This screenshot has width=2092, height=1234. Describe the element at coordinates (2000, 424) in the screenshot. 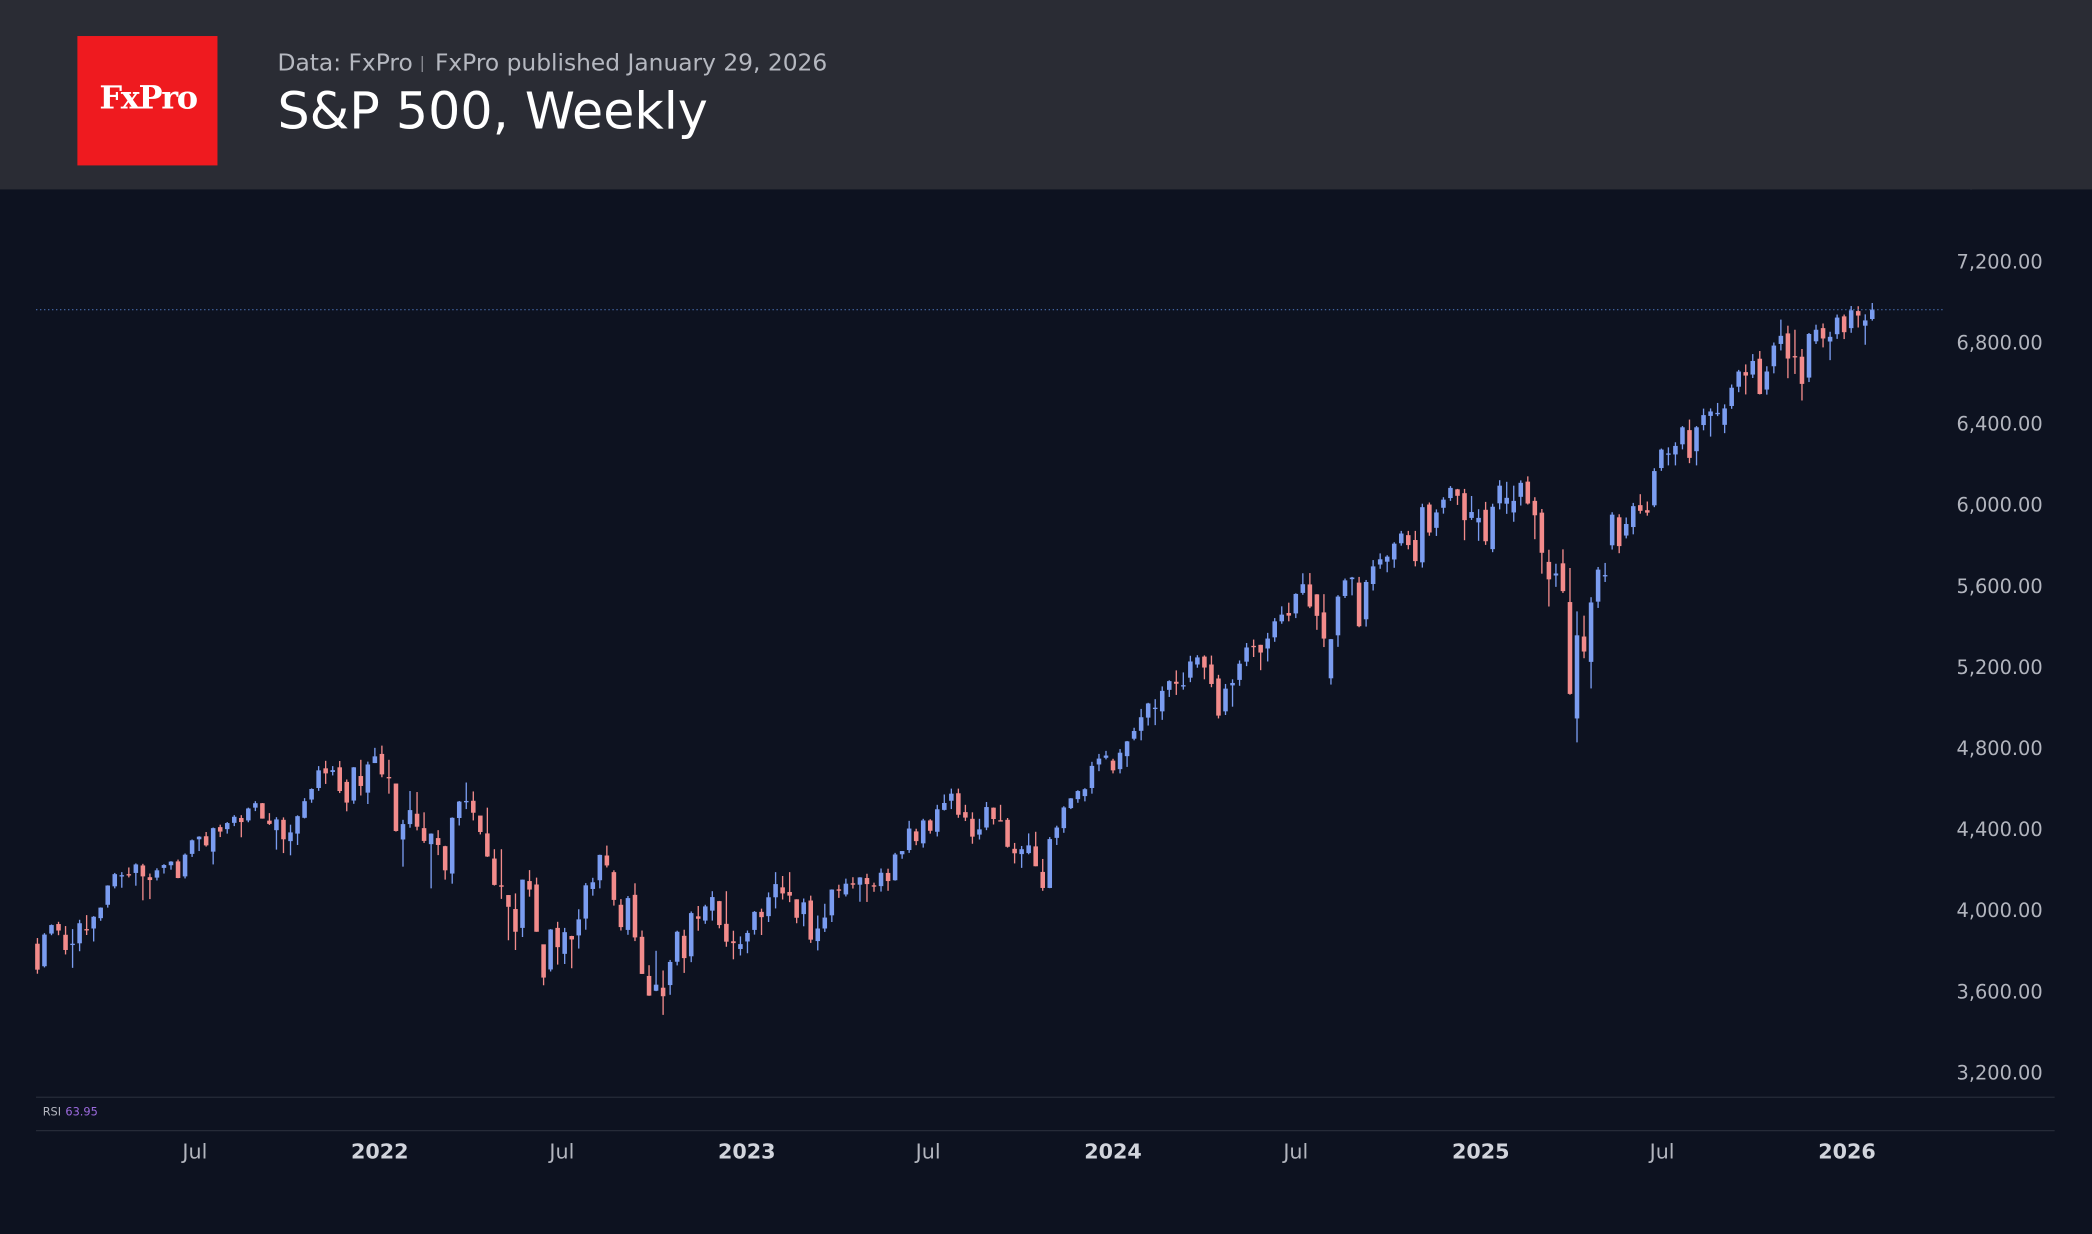

I see `y-tick-label: 6,400.00` at that location.